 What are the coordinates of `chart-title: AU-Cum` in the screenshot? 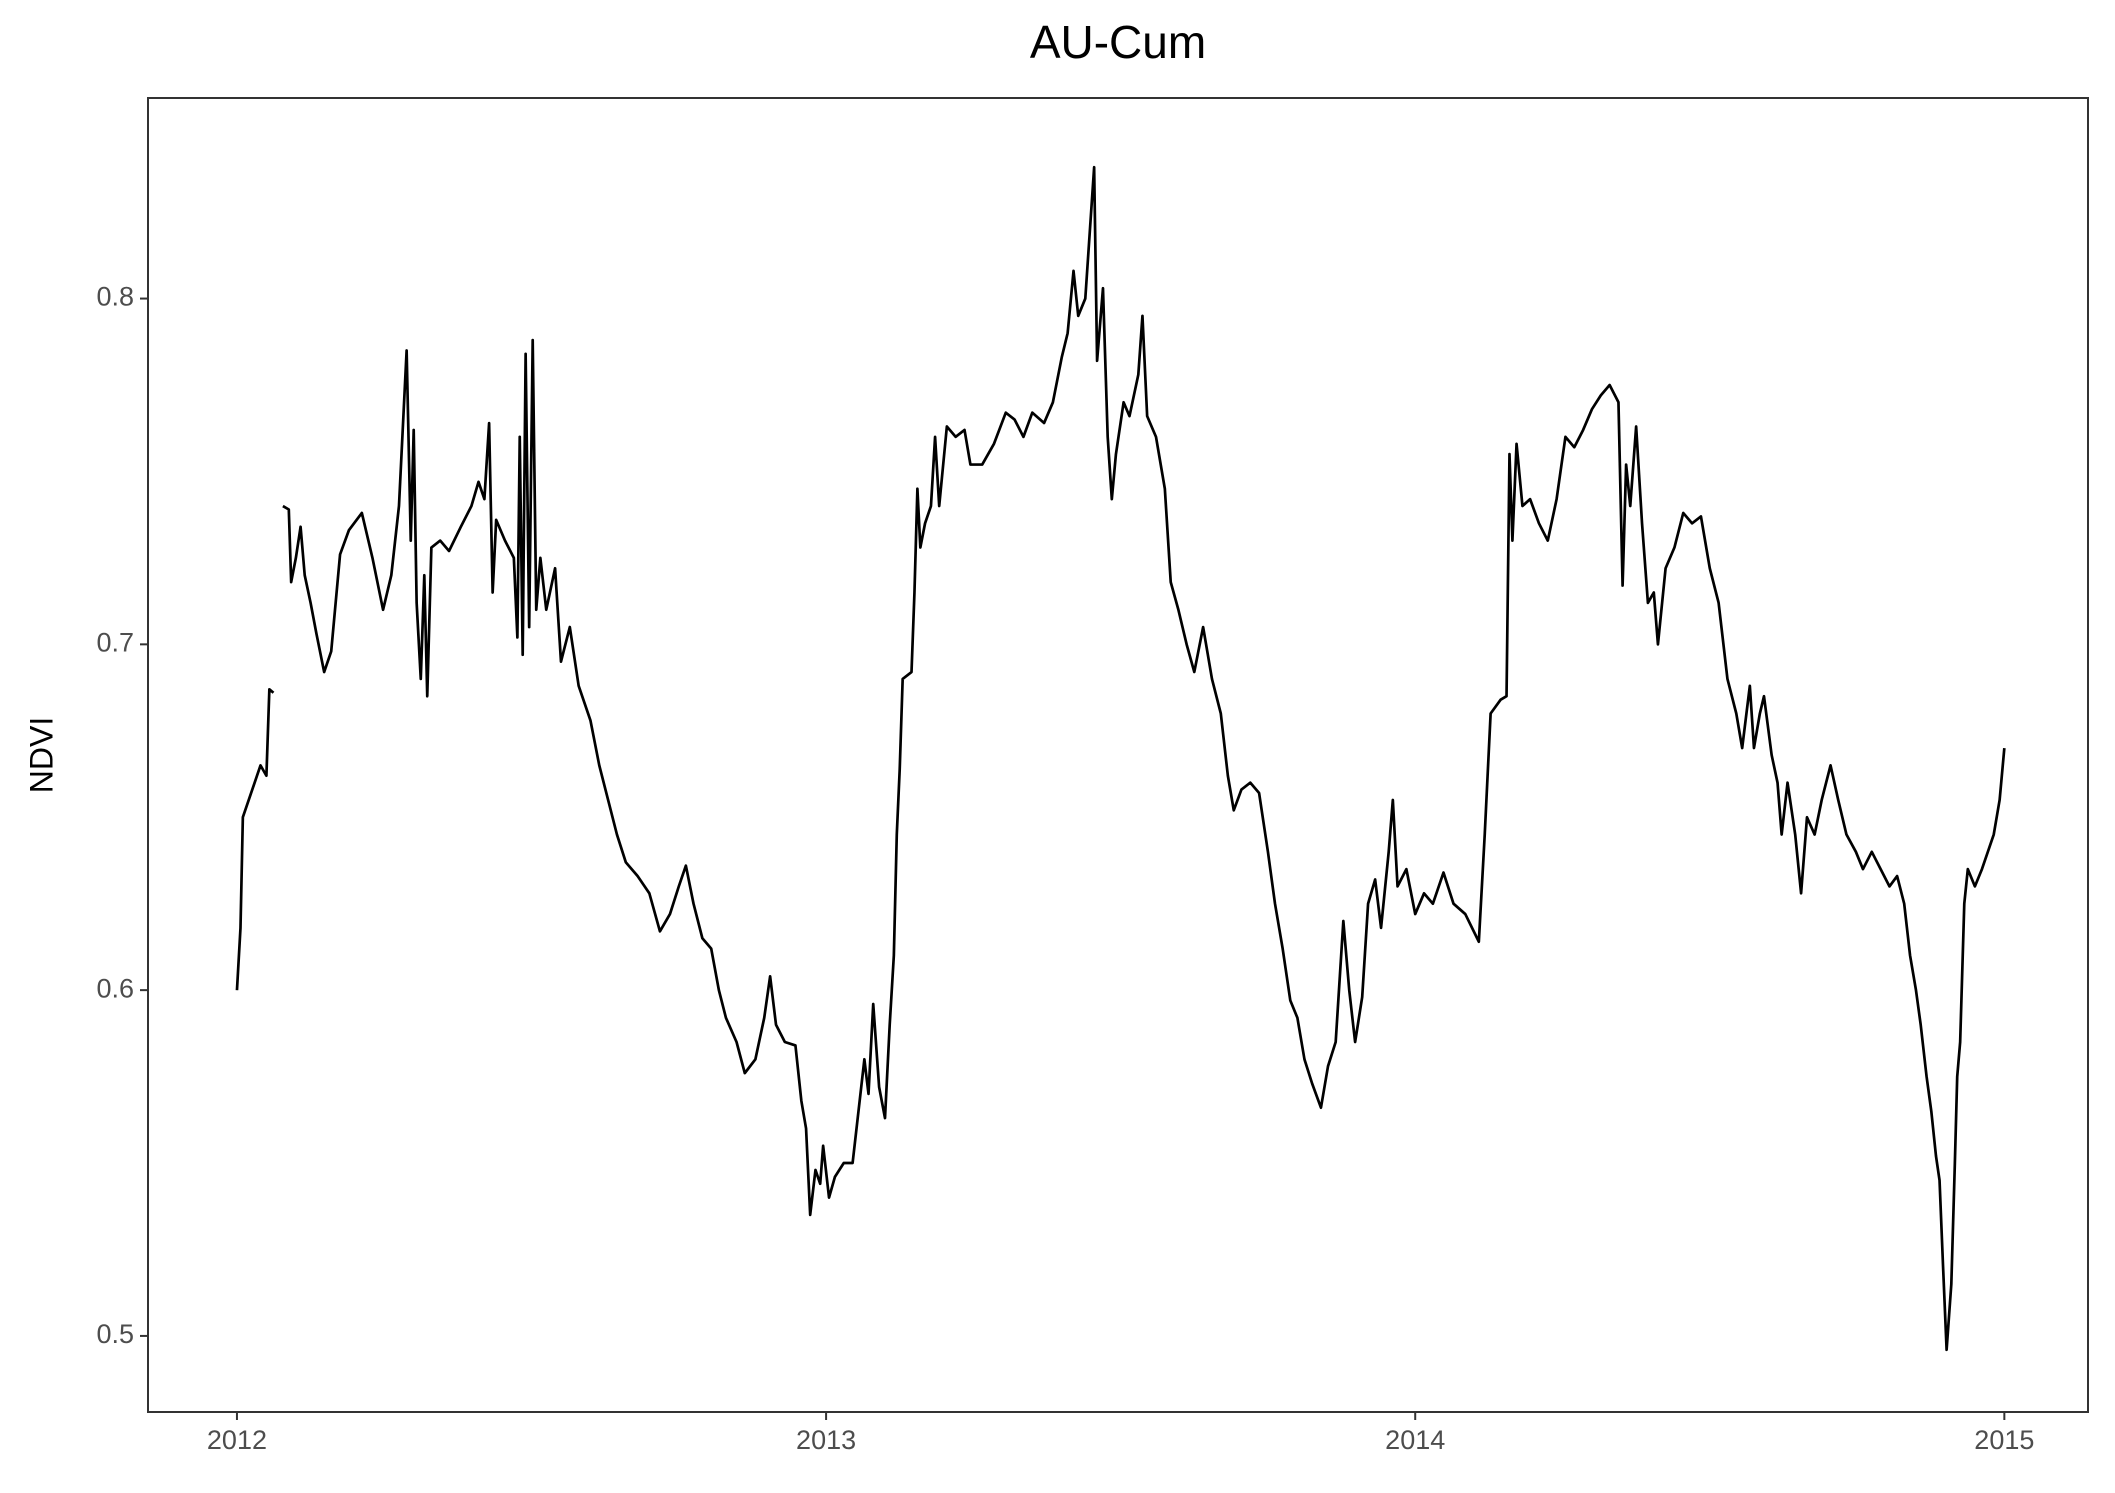 It's located at (1118, 42).